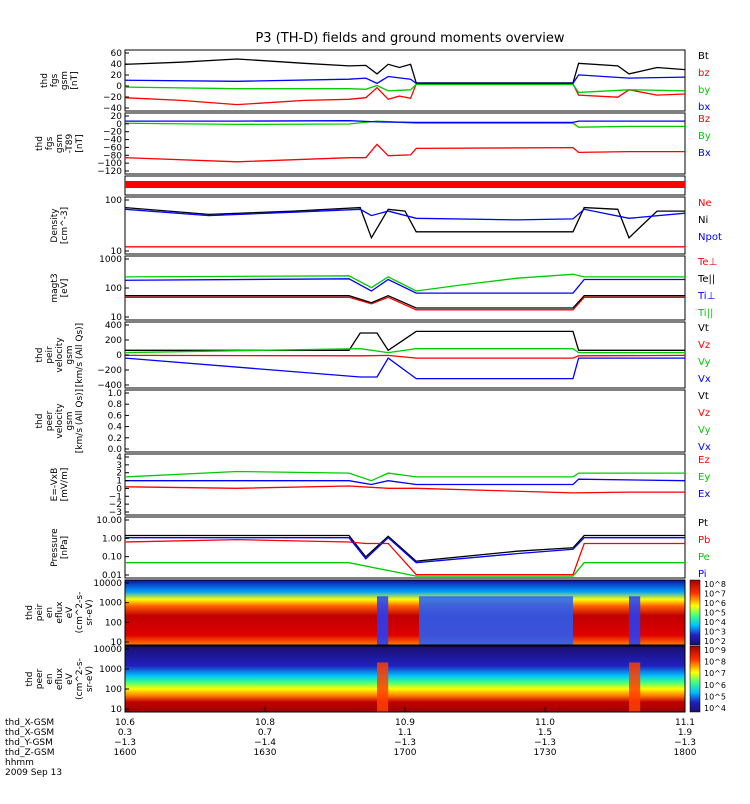 The height and width of the screenshot is (804, 750). I want to click on series-line-Bx, so click(405, 122).